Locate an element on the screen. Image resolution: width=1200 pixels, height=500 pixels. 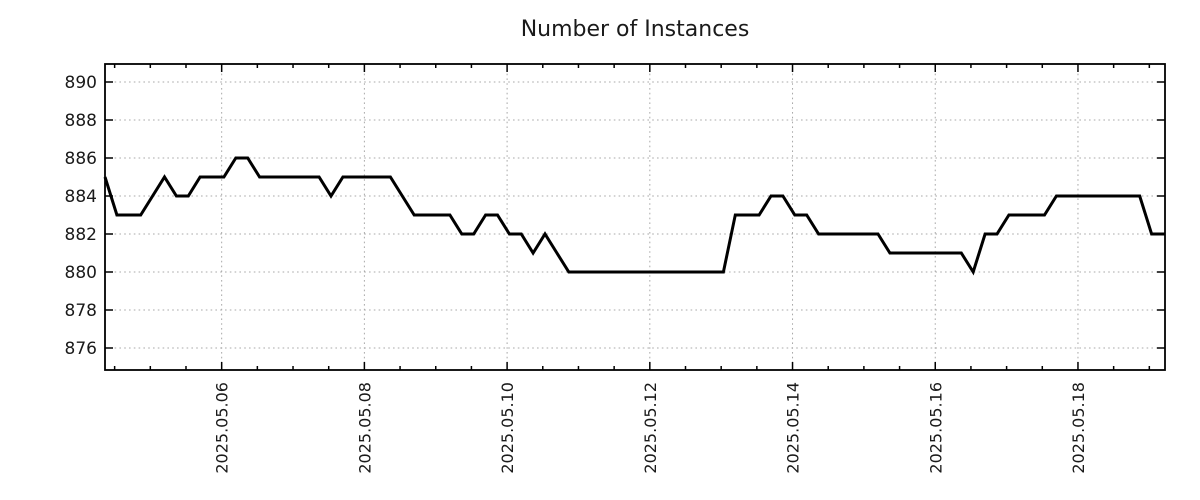
y-tick-label: 882 is located at coordinates (81, 235).